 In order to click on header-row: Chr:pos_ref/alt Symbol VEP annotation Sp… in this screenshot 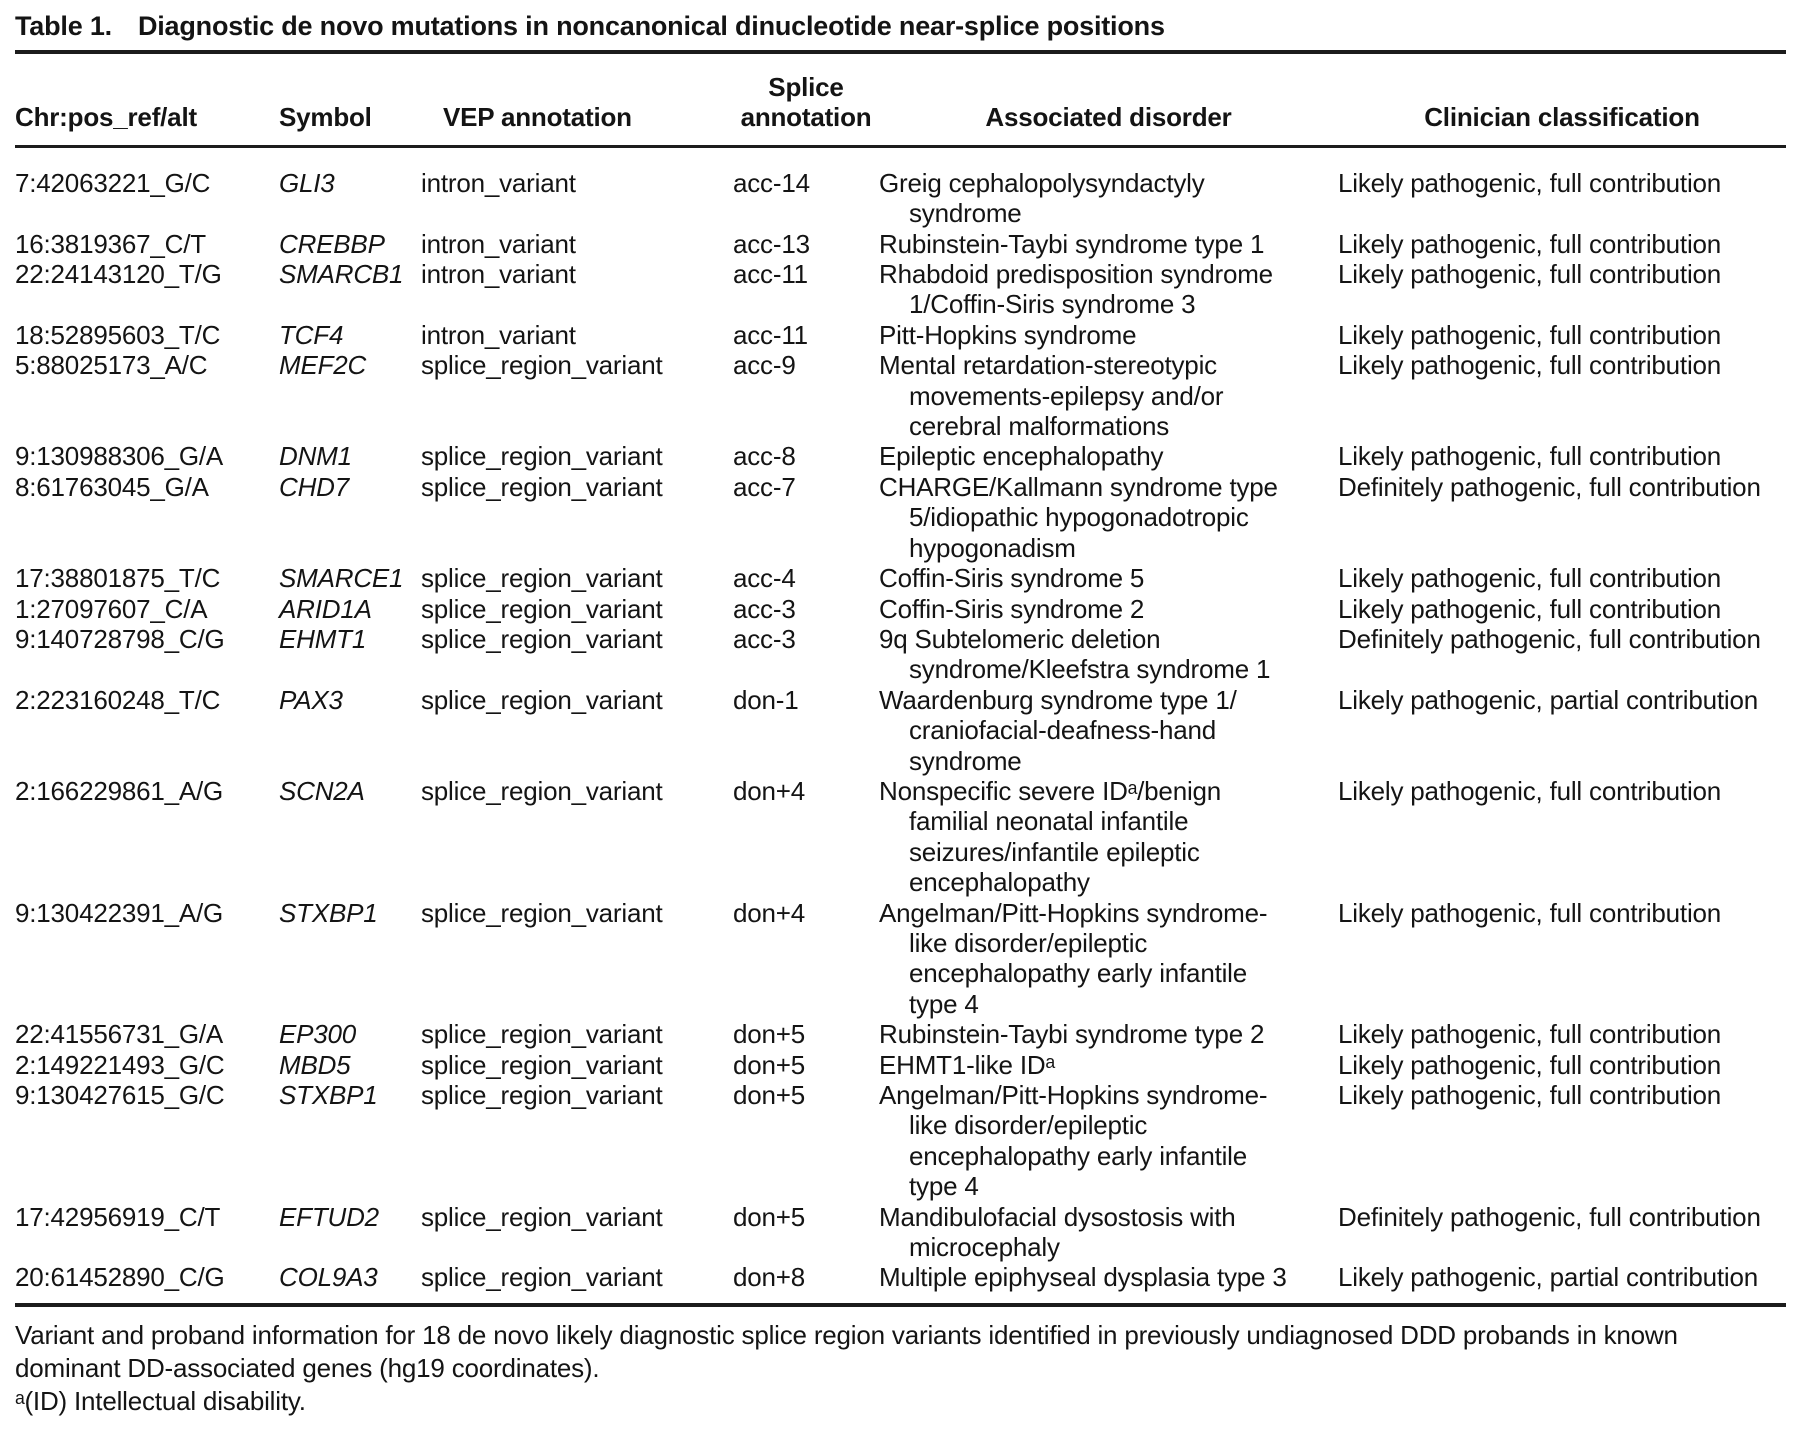, I will do `click(900, 100)`.